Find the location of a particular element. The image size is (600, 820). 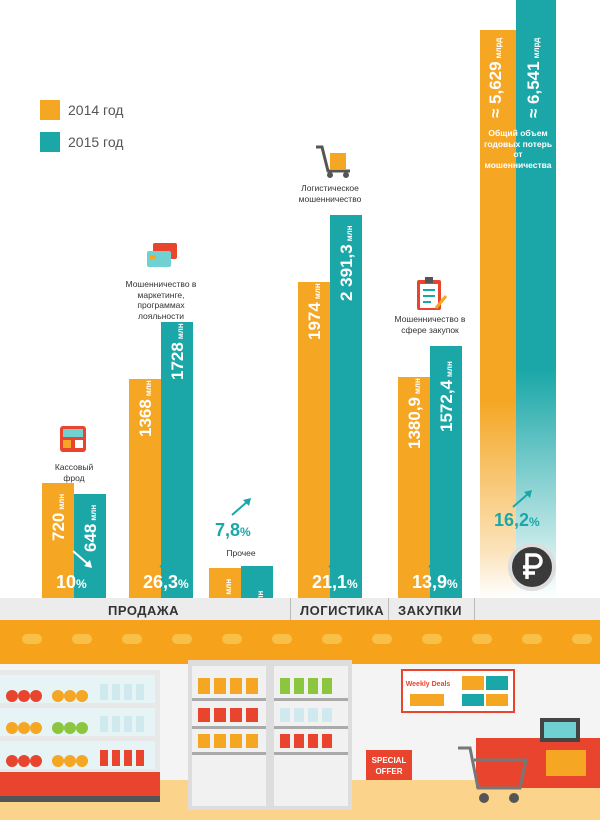

data-label-2015: 1728млн is located at coordinates (177, 351).